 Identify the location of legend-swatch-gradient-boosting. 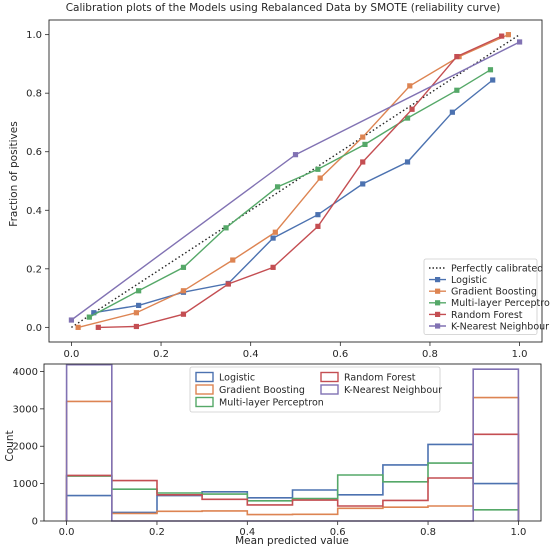
(204, 389).